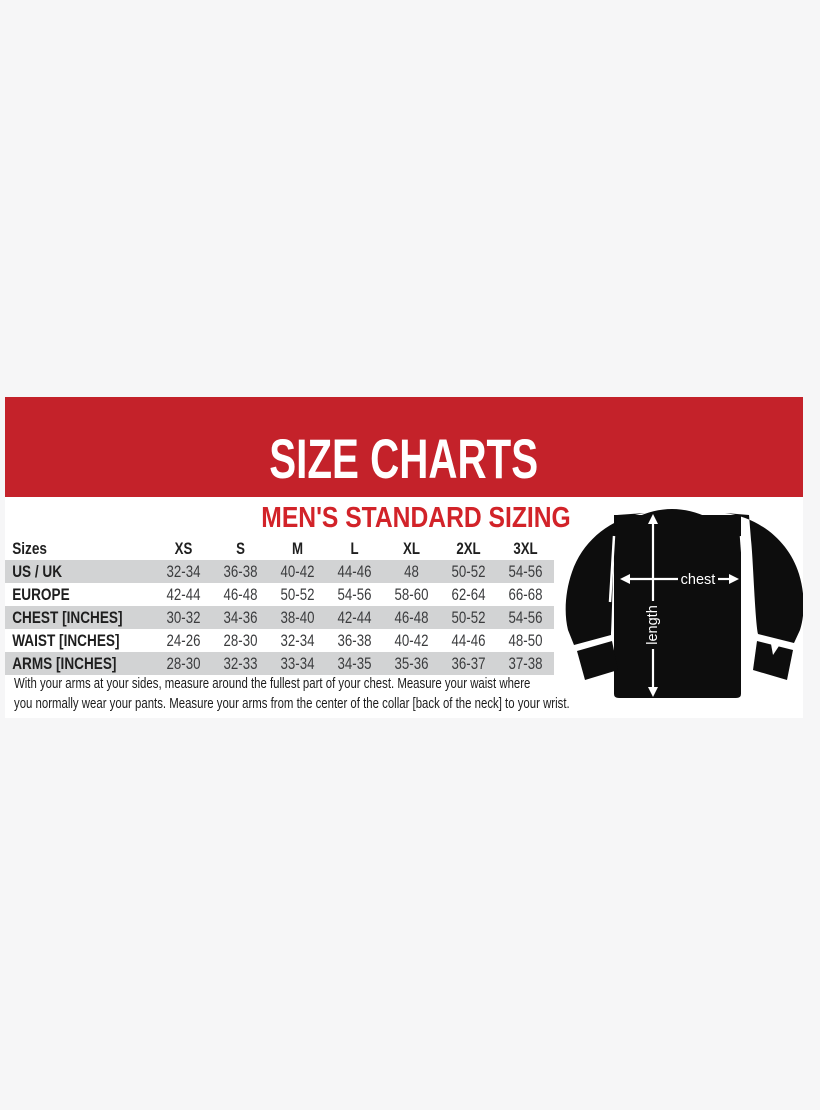 Image resolution: width=820 pixels, height=1110 pixels. What do you see at coordinates (37, 571) in the screenshot?
I see `row-label: US / UK` at bounding box center [37, 571].